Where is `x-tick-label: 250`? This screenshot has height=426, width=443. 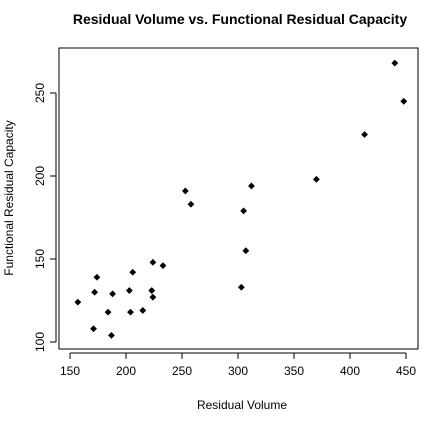
x-tick-label: 250 is located at coordinates (182, 371).